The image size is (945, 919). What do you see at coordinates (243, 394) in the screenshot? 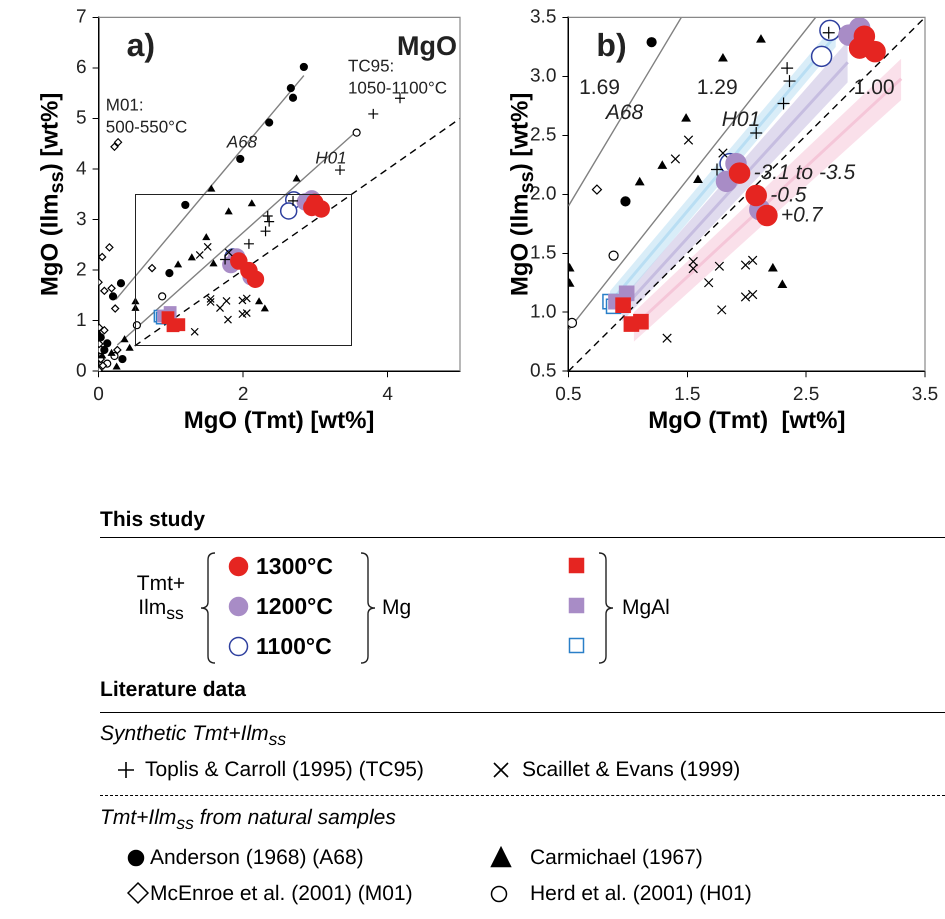
I see `x-tick-label: 2` at bounding box center [243, 394].